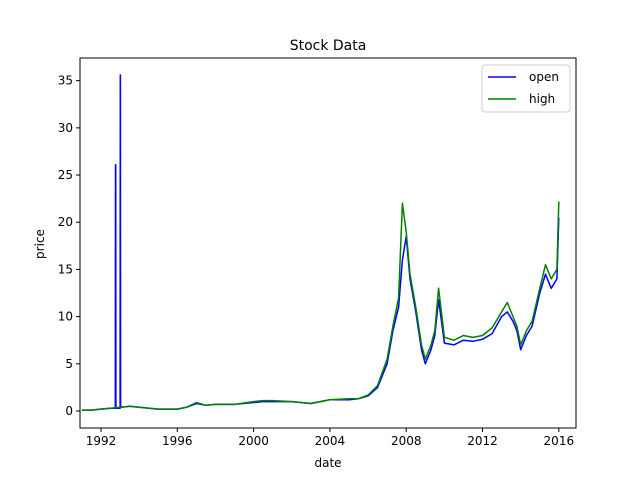 The image size is (640, 480). I want to click on legend-label-open: open, so click(544, 77).